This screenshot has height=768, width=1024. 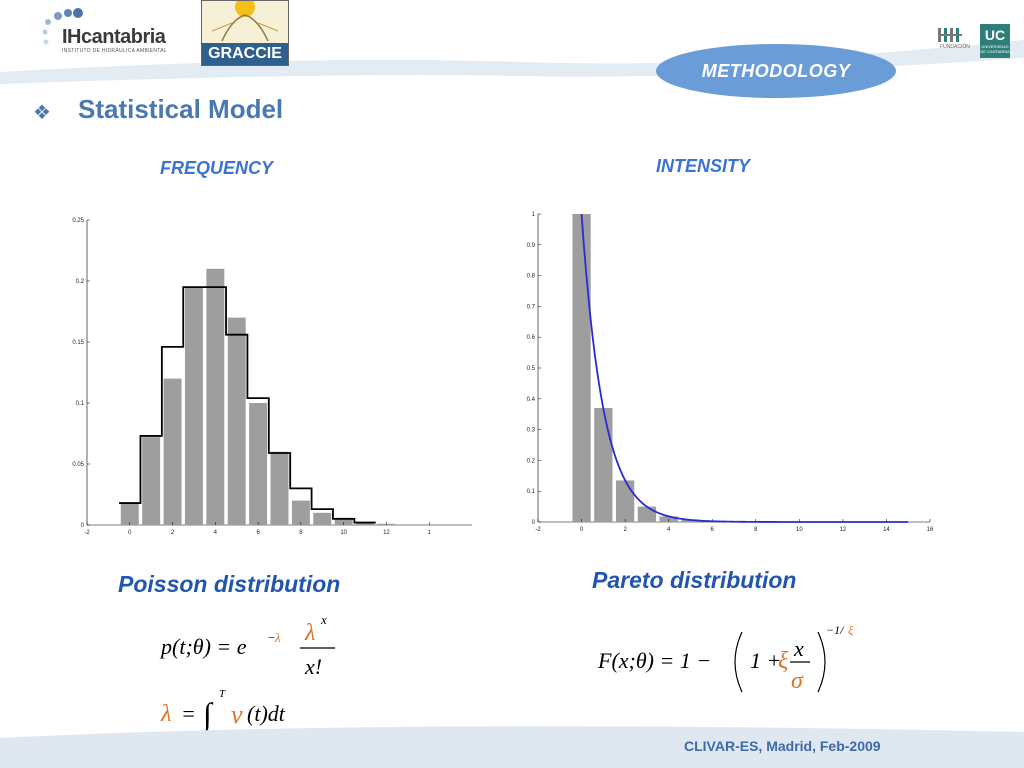 I want to click on svg-text: −1/, so click(x=835, y=630).